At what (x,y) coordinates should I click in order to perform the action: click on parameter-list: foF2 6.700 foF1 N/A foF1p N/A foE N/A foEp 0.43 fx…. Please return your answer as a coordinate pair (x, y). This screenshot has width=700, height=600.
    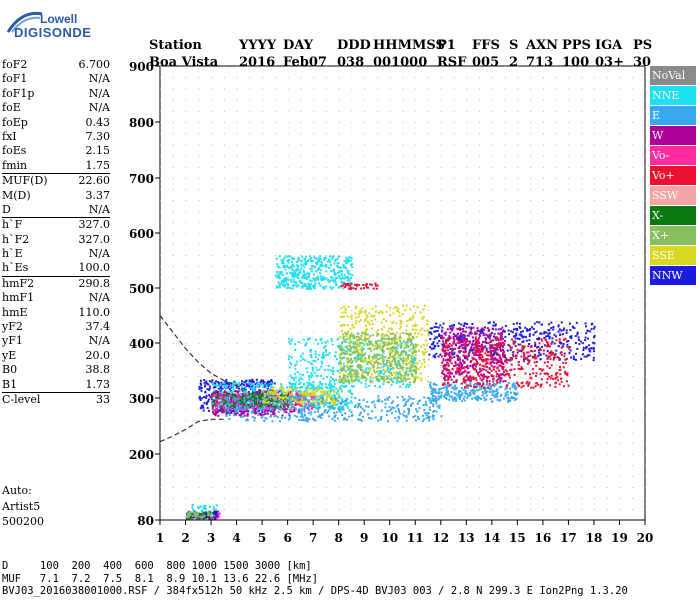
    Looking at the image, I should click on (56, 232).